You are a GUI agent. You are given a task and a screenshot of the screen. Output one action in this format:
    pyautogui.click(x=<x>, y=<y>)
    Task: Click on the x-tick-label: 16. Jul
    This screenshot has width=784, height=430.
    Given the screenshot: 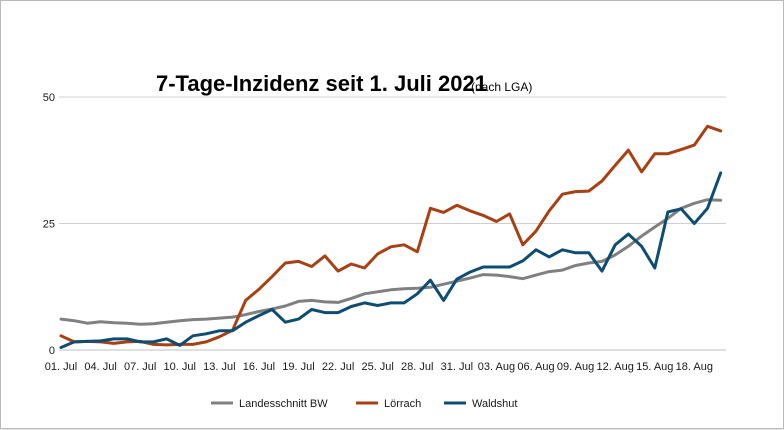 What is the action you would take?
    pyautogui.click(x=259, y=367)
    